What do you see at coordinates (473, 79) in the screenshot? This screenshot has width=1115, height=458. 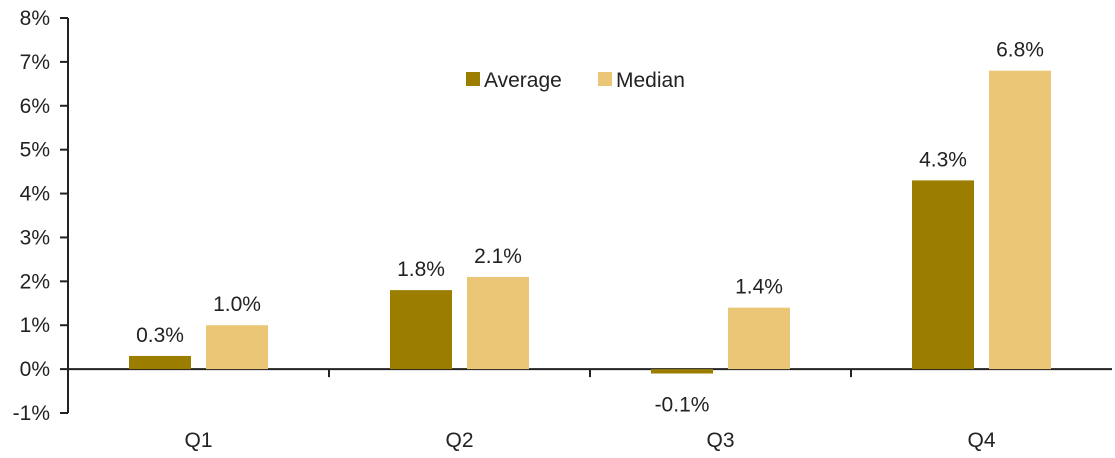 I see `legend-swatch-average` at bounding box center [473, 79].